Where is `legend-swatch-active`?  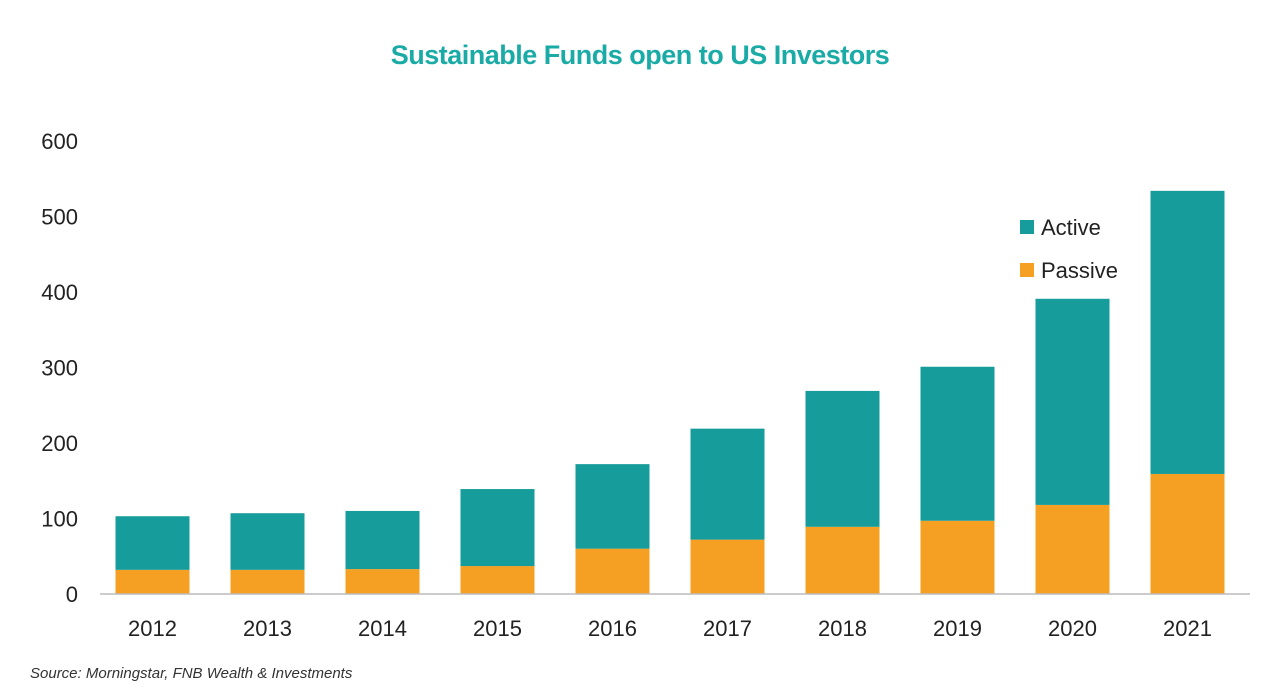 legend-swatch-active is located at coordinates (1027, 227).